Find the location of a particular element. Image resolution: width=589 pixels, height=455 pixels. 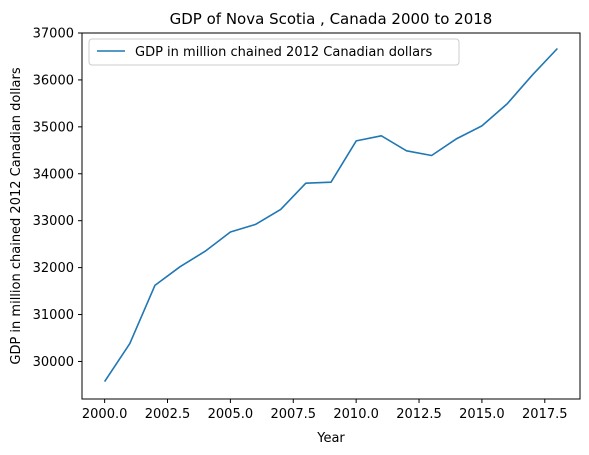

legend-box is located at coordinates (274, 52).